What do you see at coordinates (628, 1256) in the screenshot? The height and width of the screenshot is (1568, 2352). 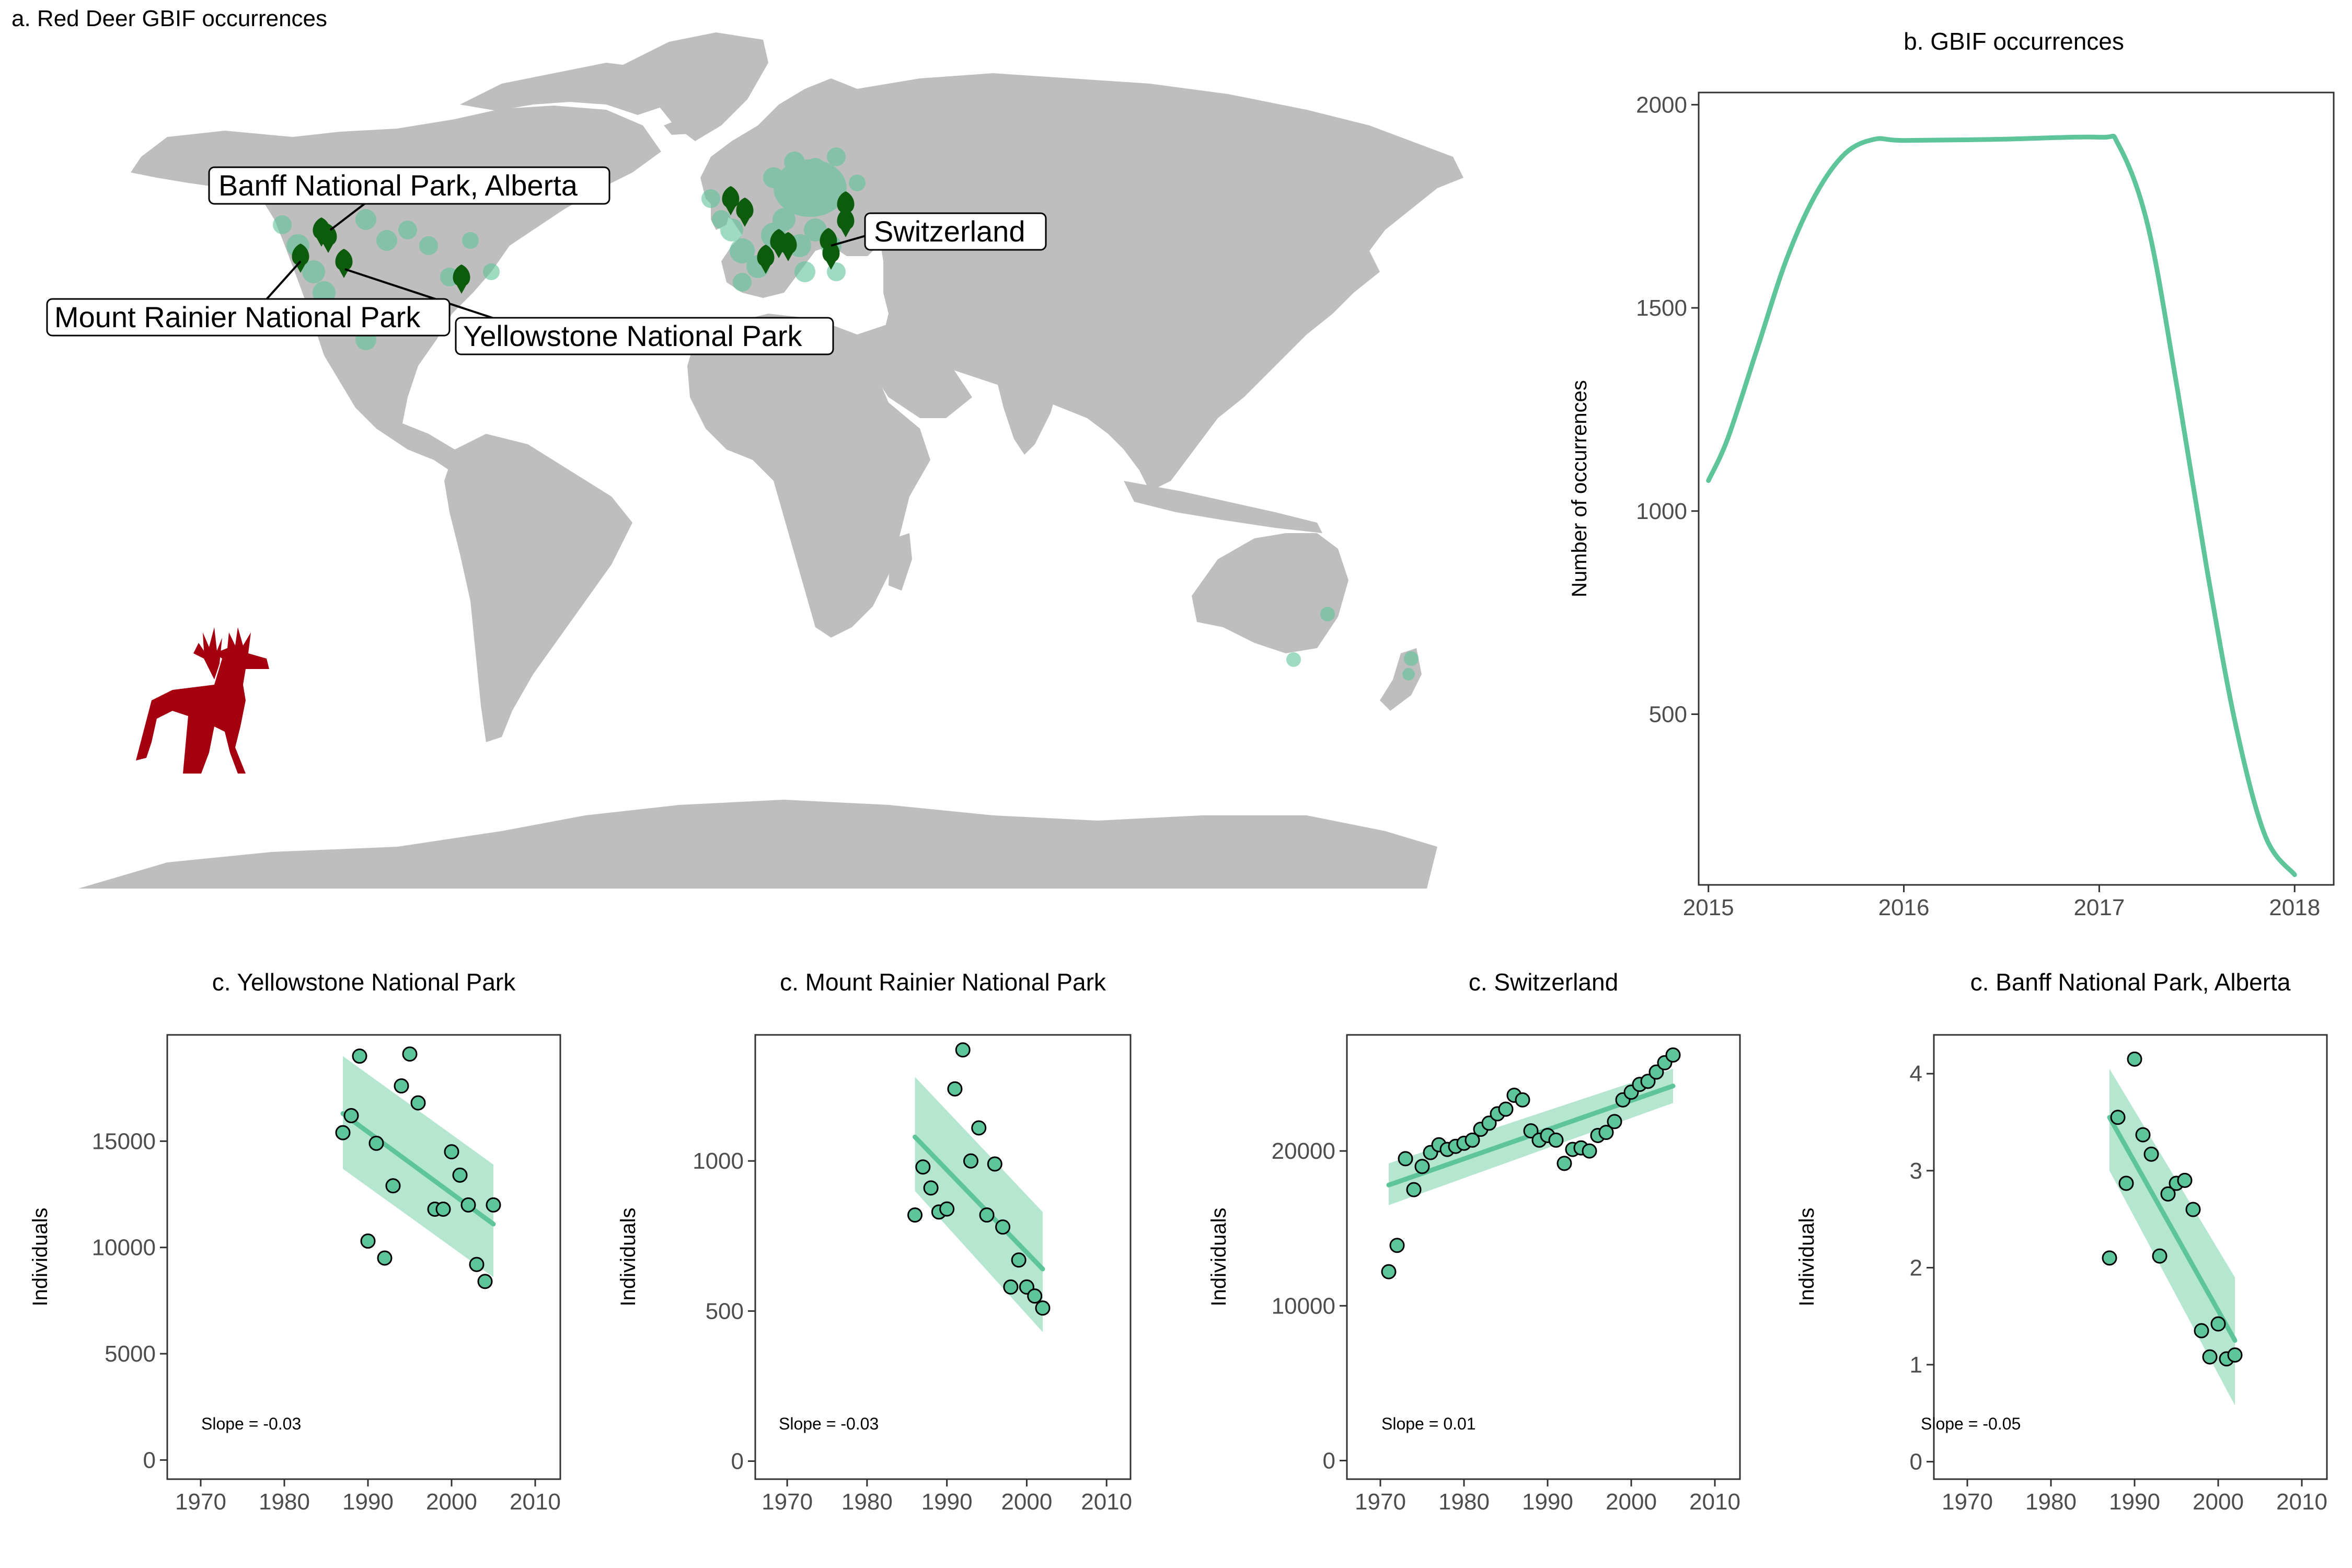 I see `panel-c2-ylabel: Individuals` at bounding box center [628, 1256].